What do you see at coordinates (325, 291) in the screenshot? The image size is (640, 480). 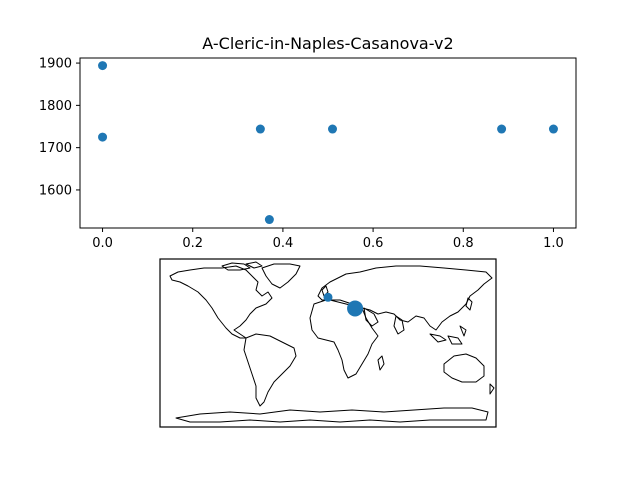 I see `coastline-british-isles` at bounding box center [325, 291].